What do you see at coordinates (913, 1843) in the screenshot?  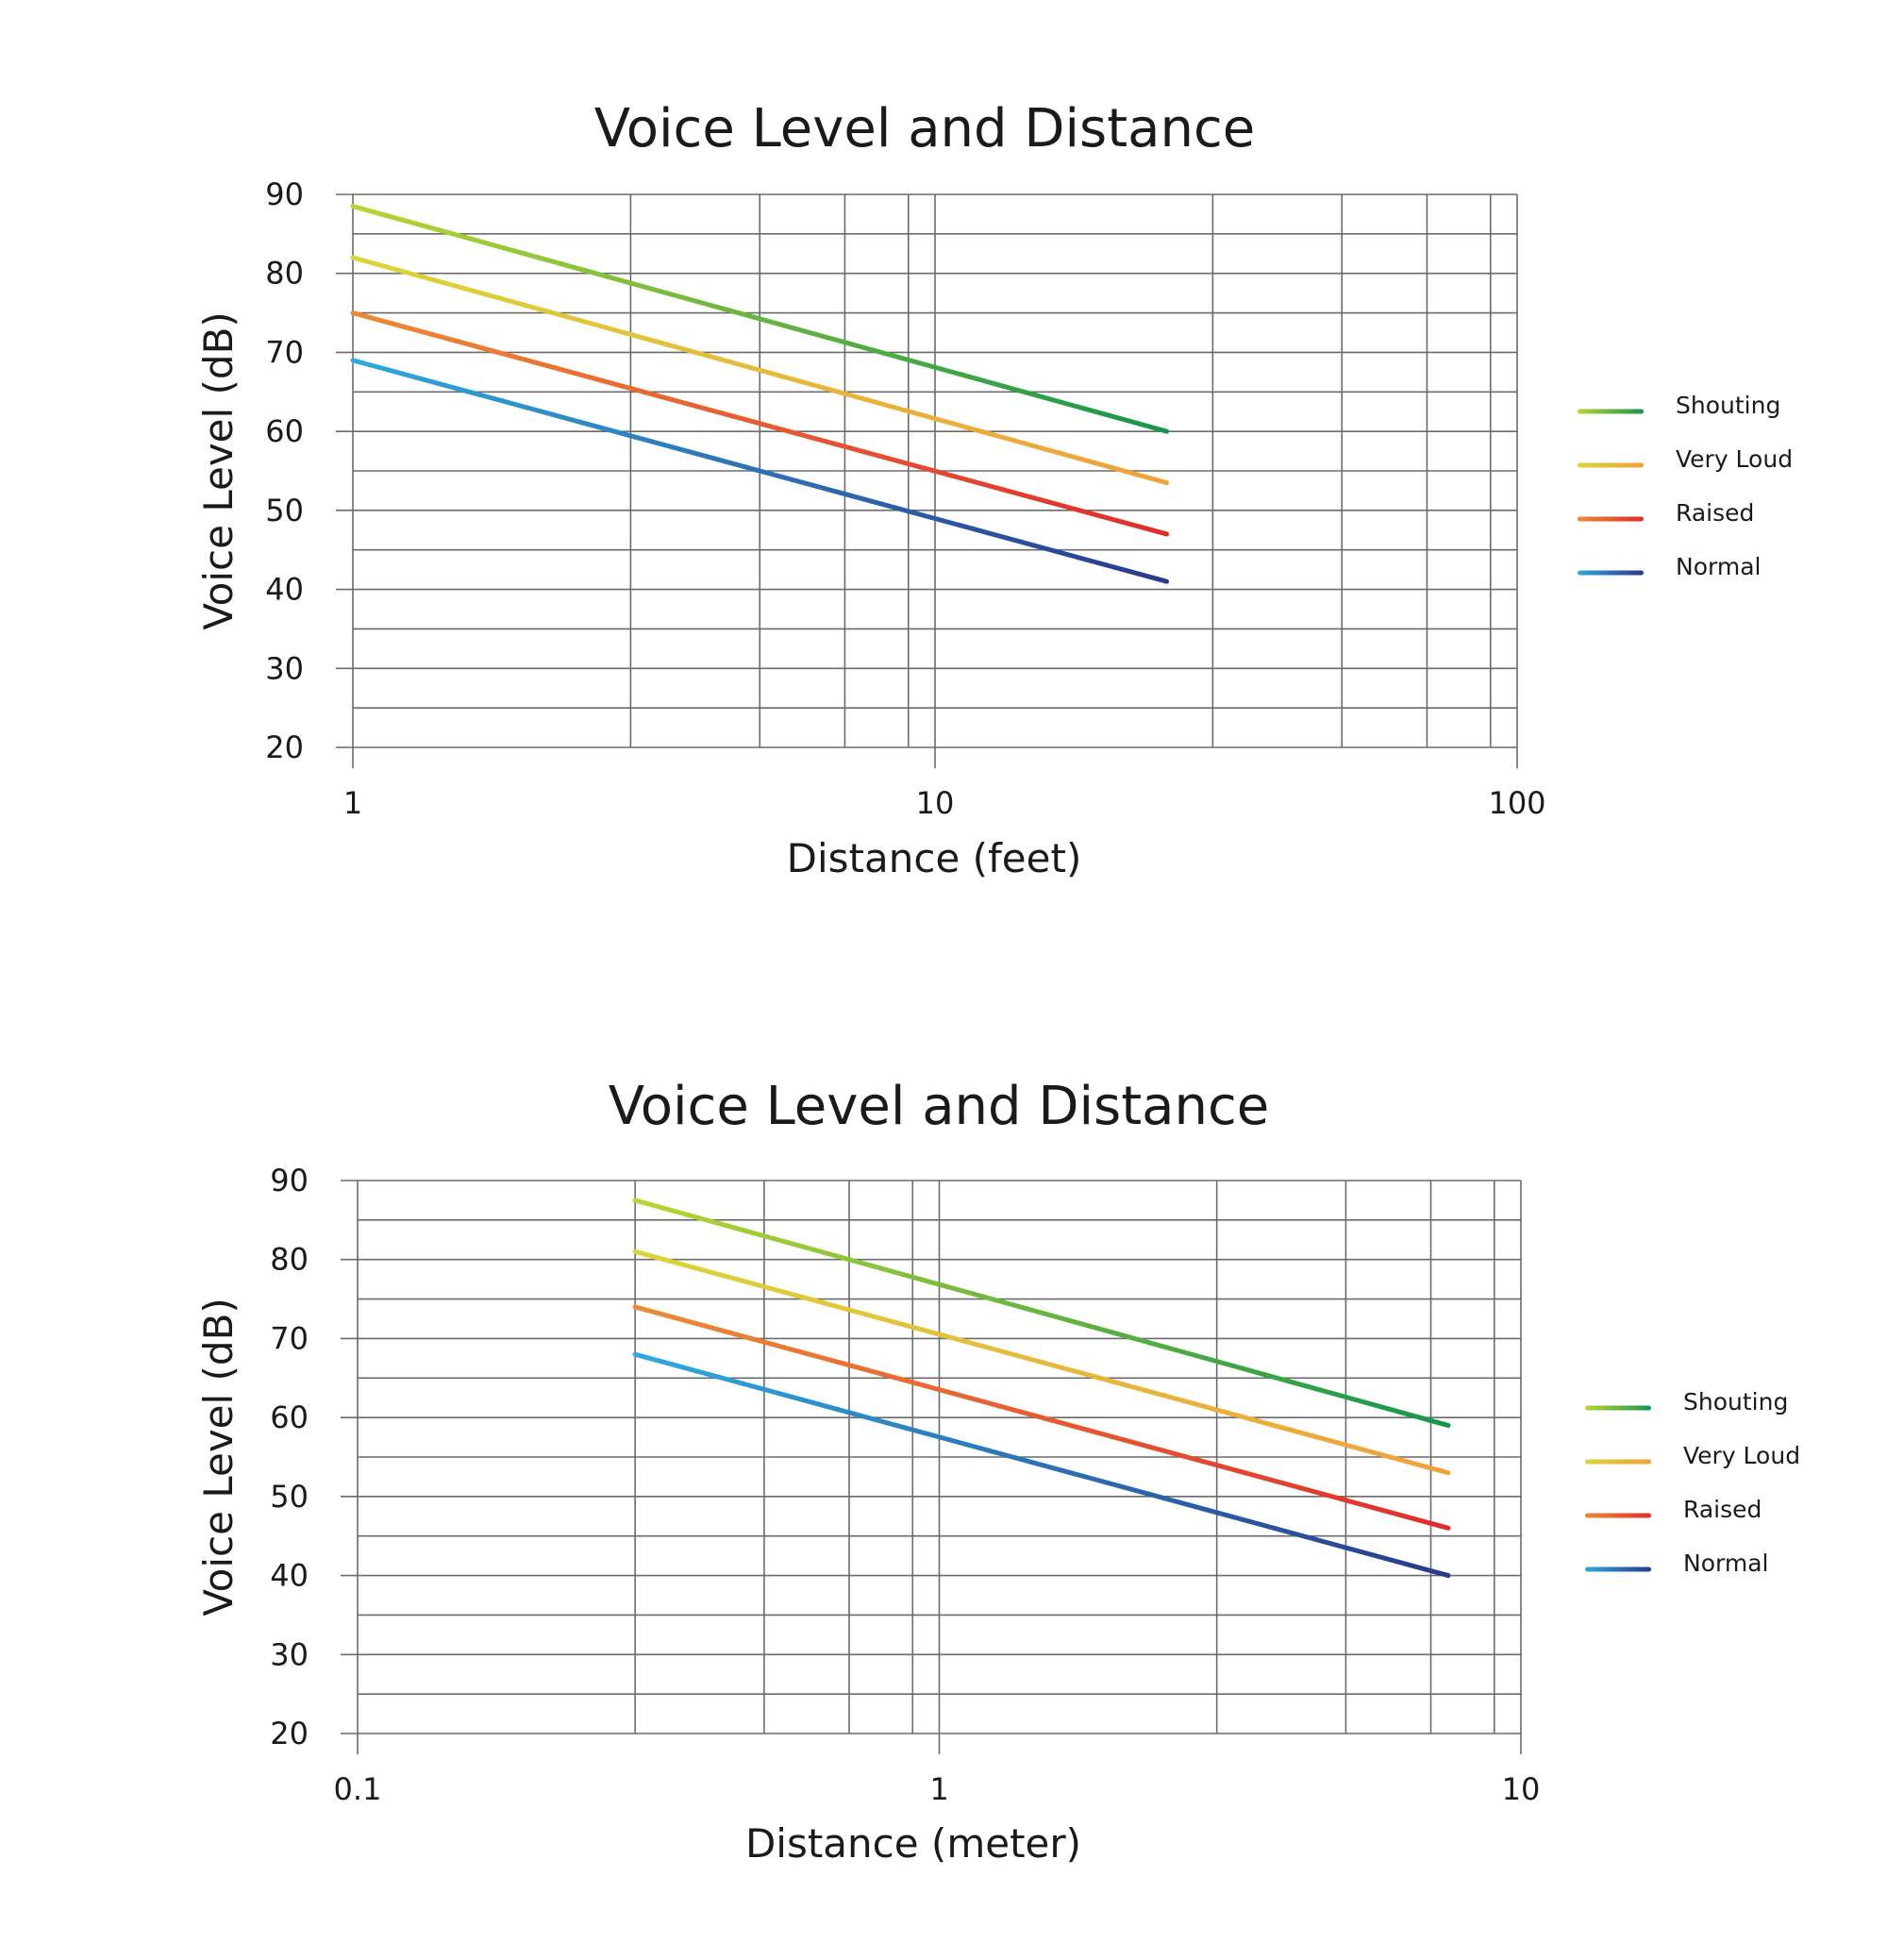 I see `x-axis-label: Distance (meter)` at bounding box center [913, 1843].